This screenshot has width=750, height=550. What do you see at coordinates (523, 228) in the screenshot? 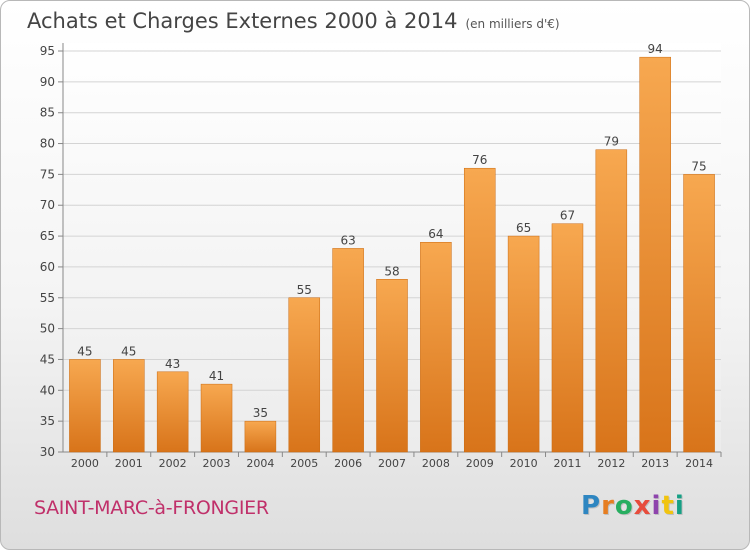
I see `data-label: 65` at bounding box center [523, 228].